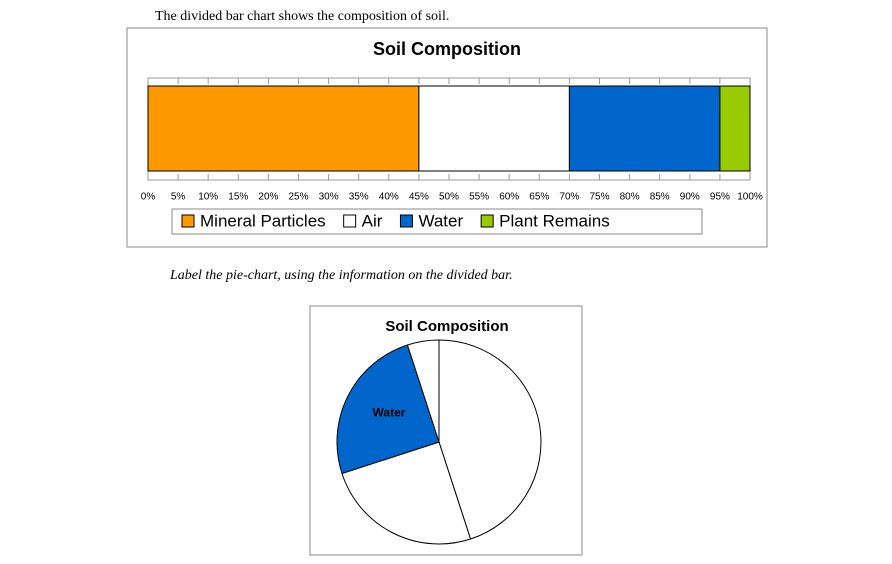 The width and height of the screenshot is (892, 564). What do you see at coordinates (660, 197) in the screenshot?
I see `x-tick-label: 85%` at bounding box center [660, 197].